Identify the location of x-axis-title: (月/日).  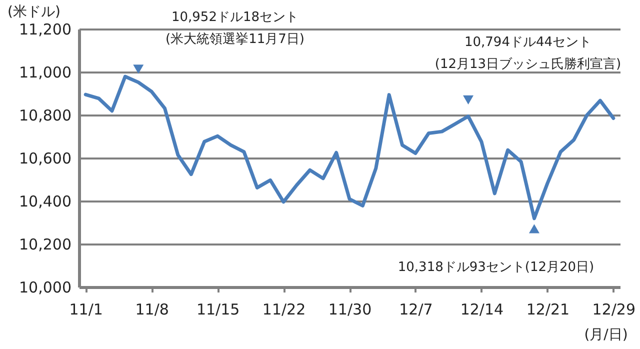
(606, 335).